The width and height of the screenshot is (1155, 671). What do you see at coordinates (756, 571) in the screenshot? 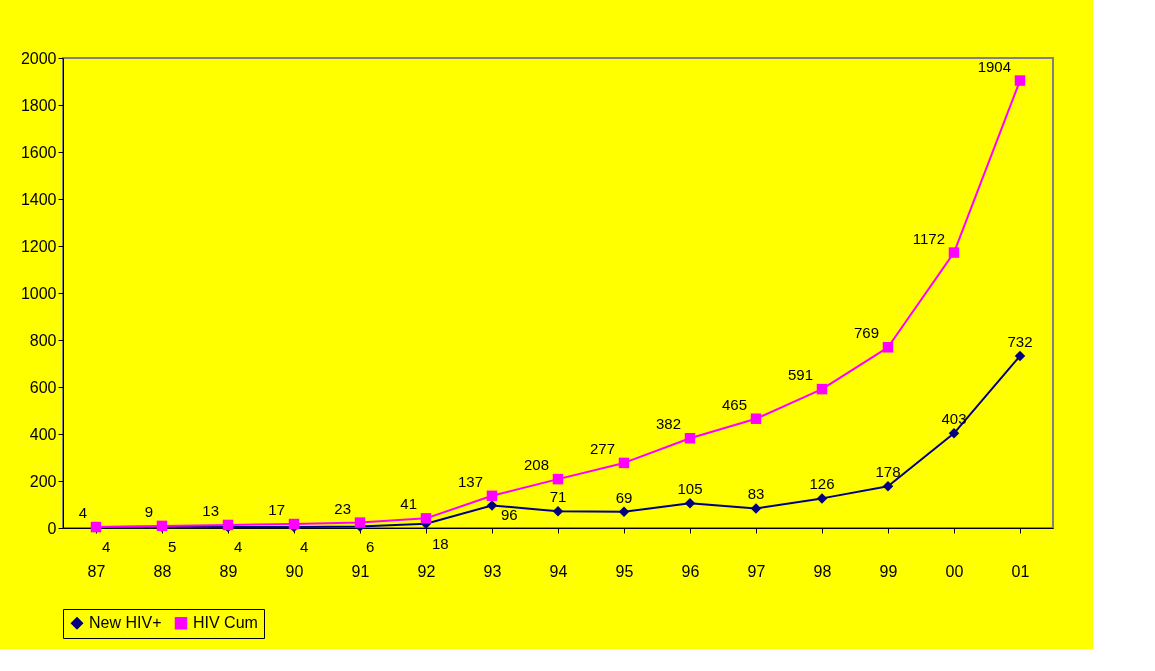
I see `x-tick-label: 97` at bounding box center [756, 571].